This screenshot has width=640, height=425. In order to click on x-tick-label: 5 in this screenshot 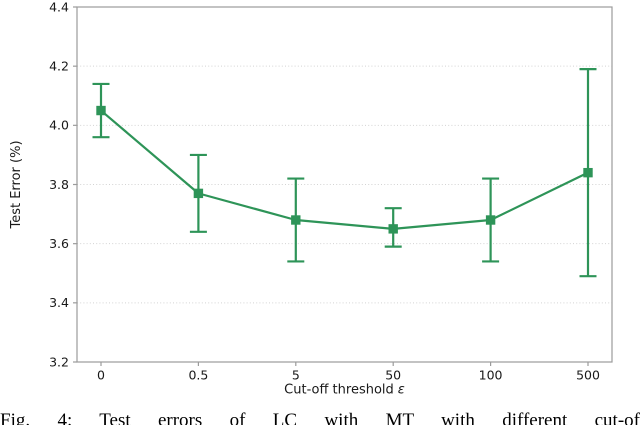, I will do `click(296, 375)`.